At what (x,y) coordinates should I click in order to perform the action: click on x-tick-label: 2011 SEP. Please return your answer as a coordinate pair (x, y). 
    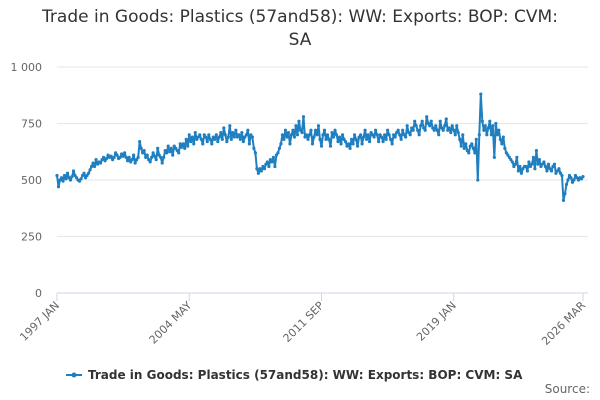
    Looking at the image, I should click on (304, 322).